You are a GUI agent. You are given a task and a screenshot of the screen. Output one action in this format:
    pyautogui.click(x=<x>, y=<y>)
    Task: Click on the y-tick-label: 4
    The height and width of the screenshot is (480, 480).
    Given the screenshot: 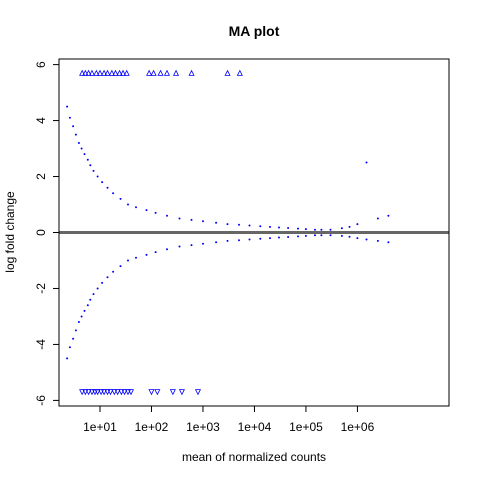 What is the action you would take?
    pyautogui.click(x=41, y=120)
    